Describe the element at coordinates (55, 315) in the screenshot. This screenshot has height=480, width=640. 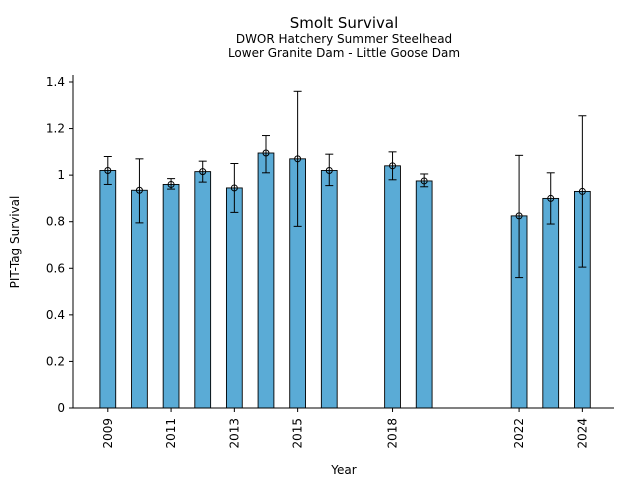
I see `y-tick-label: 0.4` at that location.